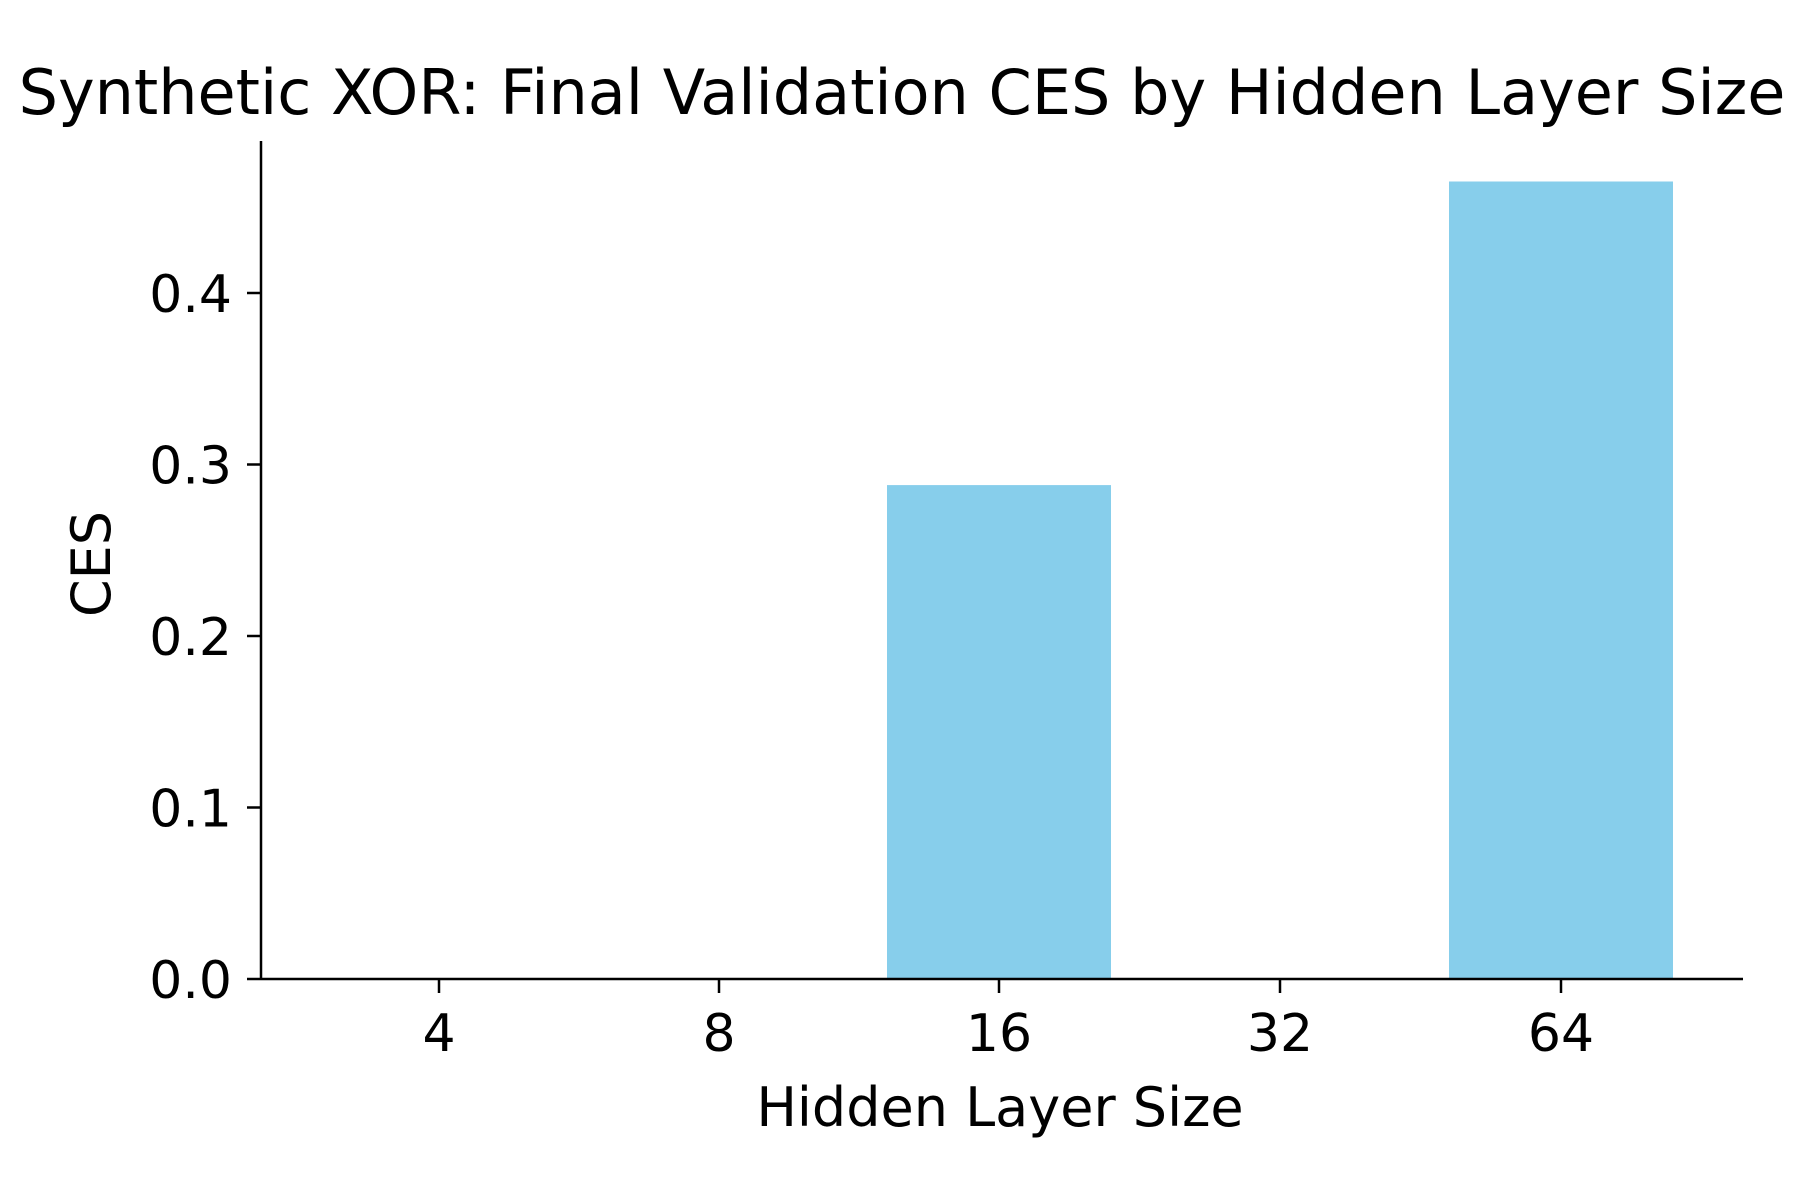 This screenshot has height=1204, width=1800. I want to click on x-tick-label: 4, so click(438, 1034).